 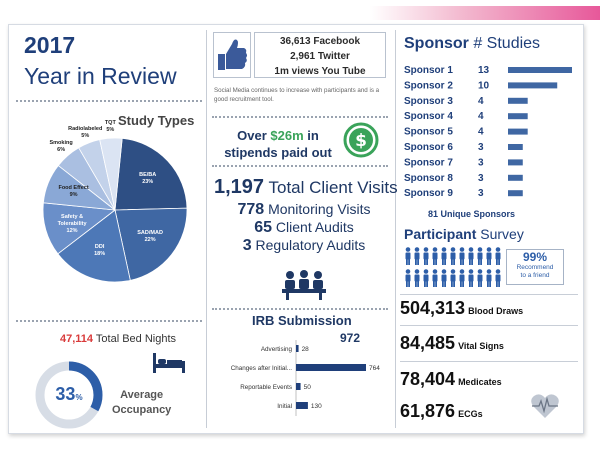 I want to click on heart-pulse-icon, so click(x=545, y=406).